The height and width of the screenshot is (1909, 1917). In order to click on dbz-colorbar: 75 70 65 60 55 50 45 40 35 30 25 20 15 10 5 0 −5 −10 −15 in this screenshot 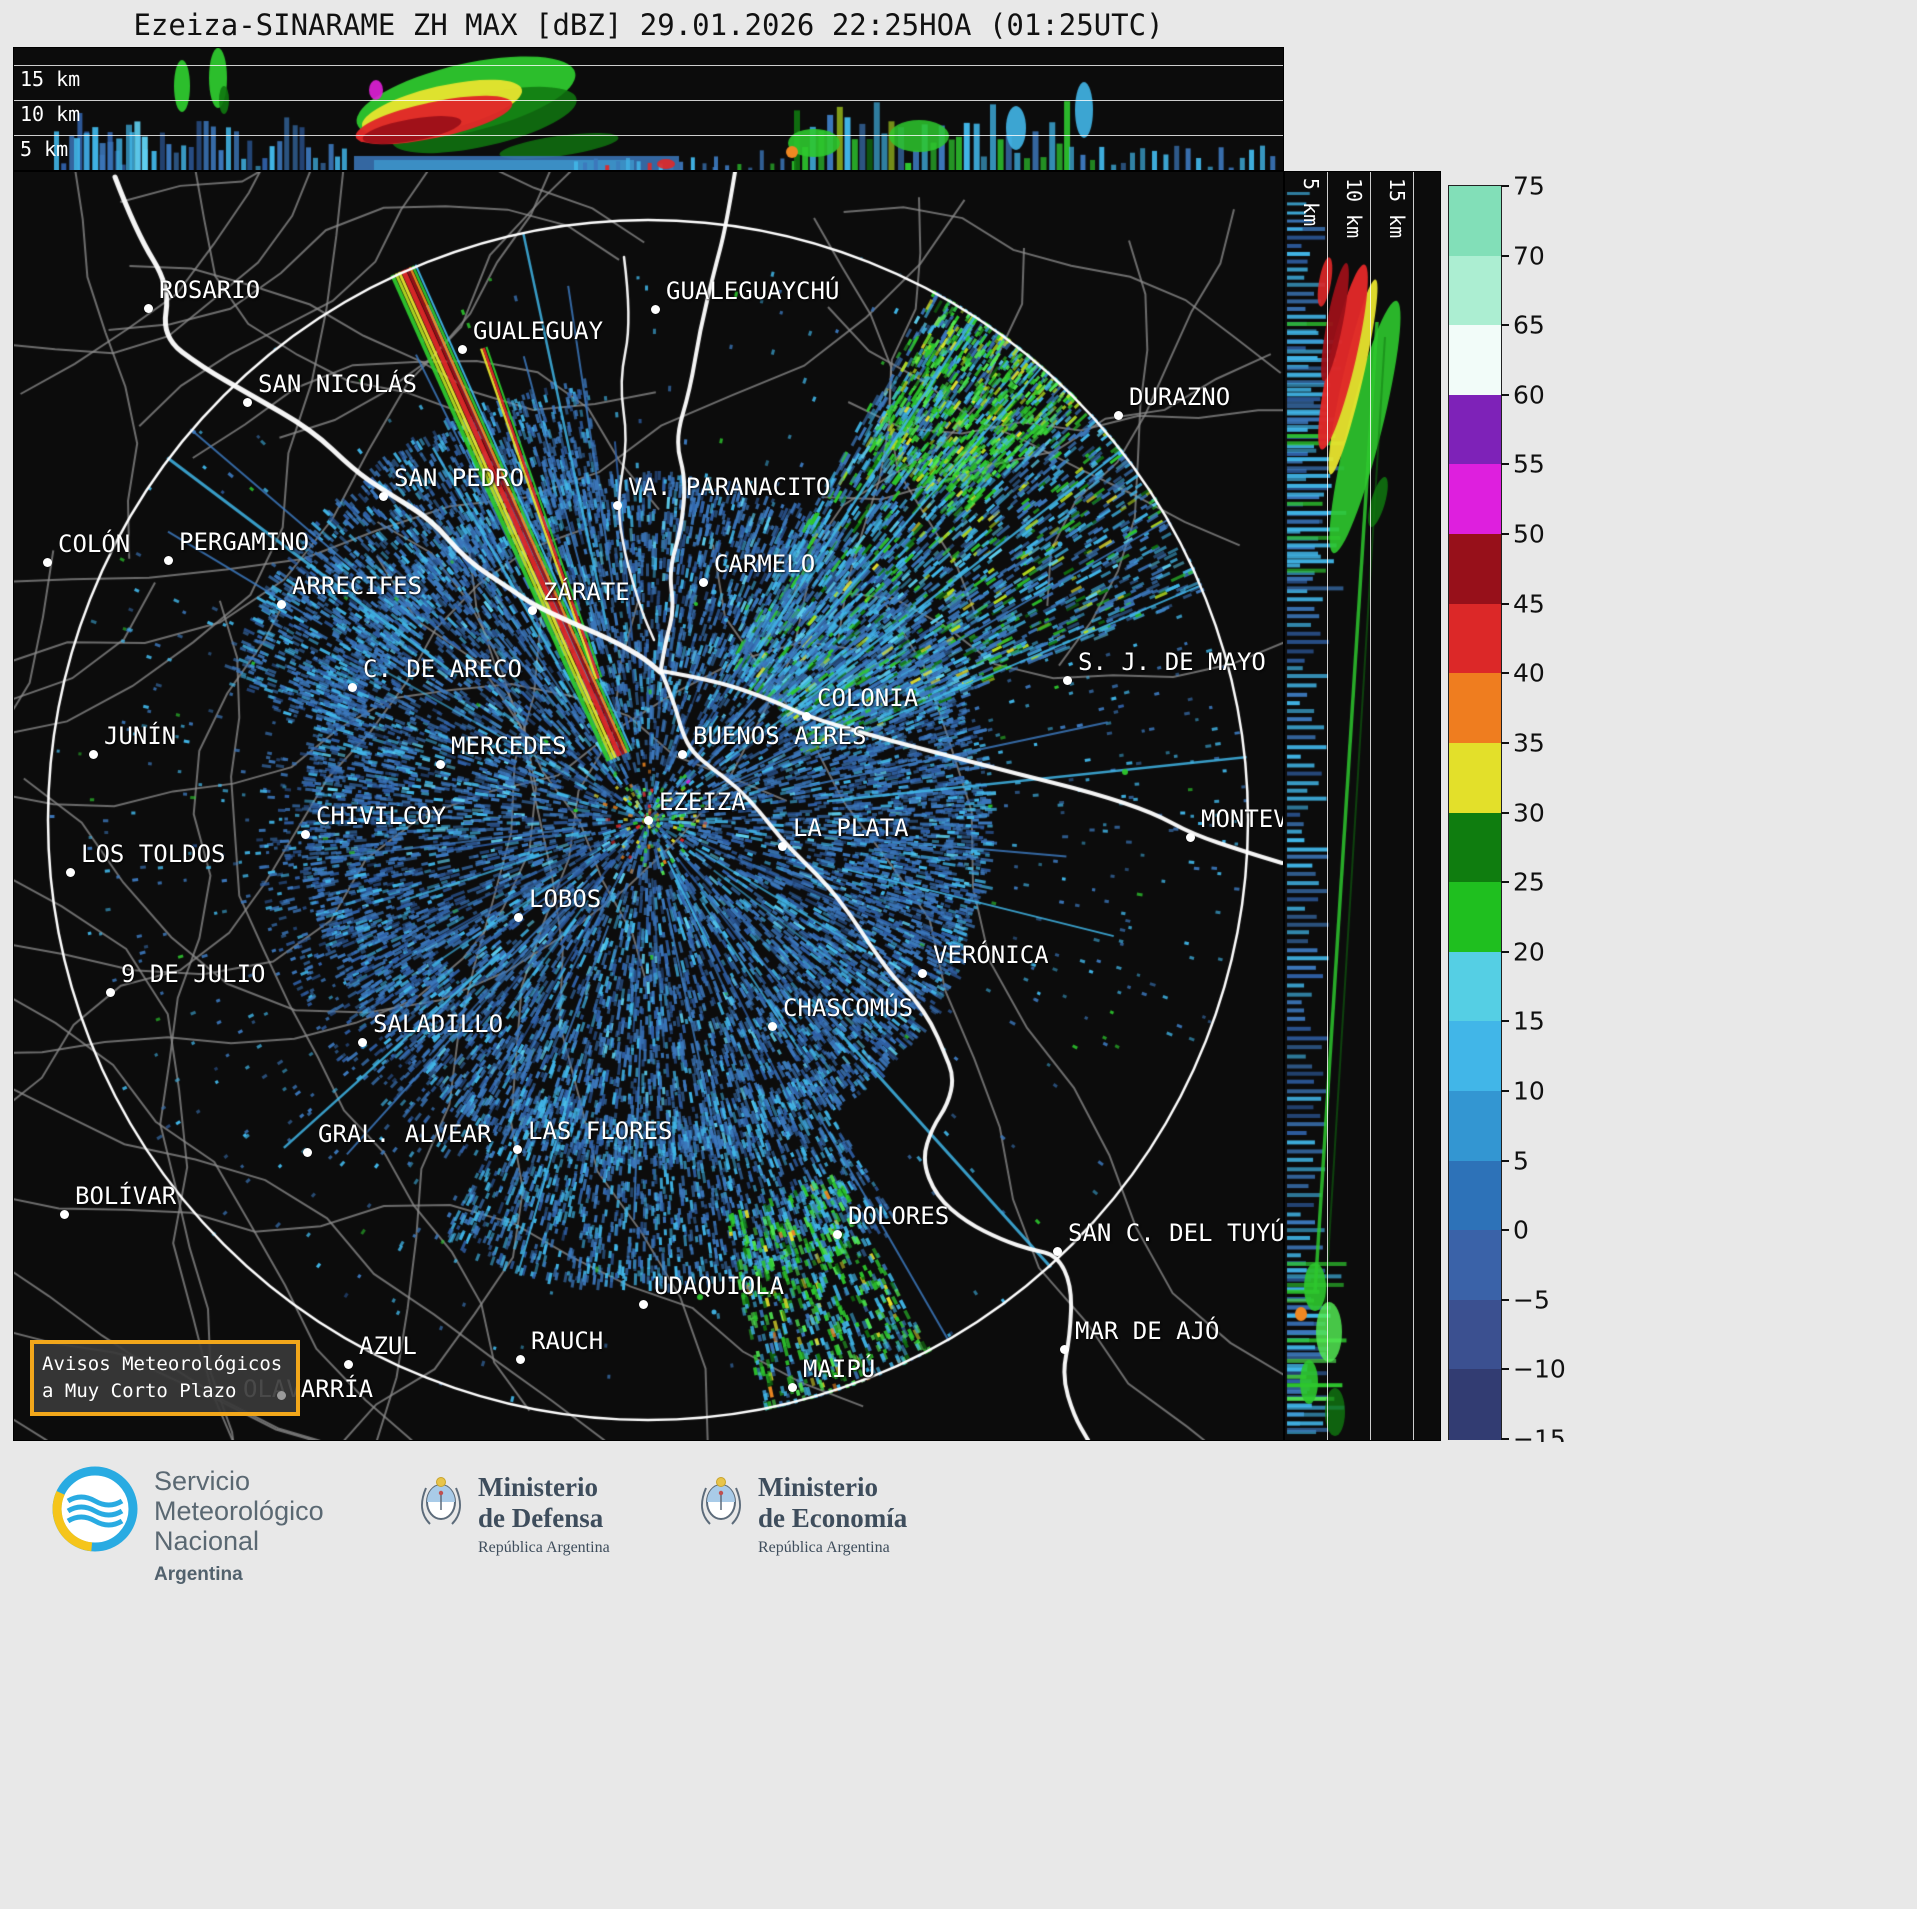, I will do `click(1507, 813)`.